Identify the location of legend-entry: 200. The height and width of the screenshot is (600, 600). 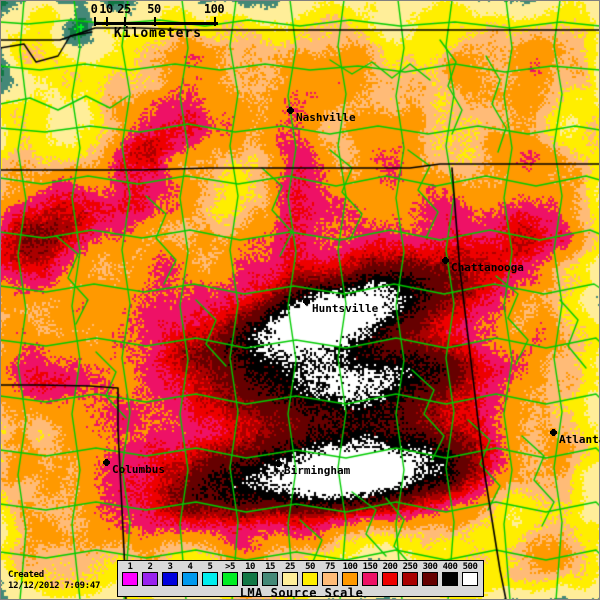
(390, 574).